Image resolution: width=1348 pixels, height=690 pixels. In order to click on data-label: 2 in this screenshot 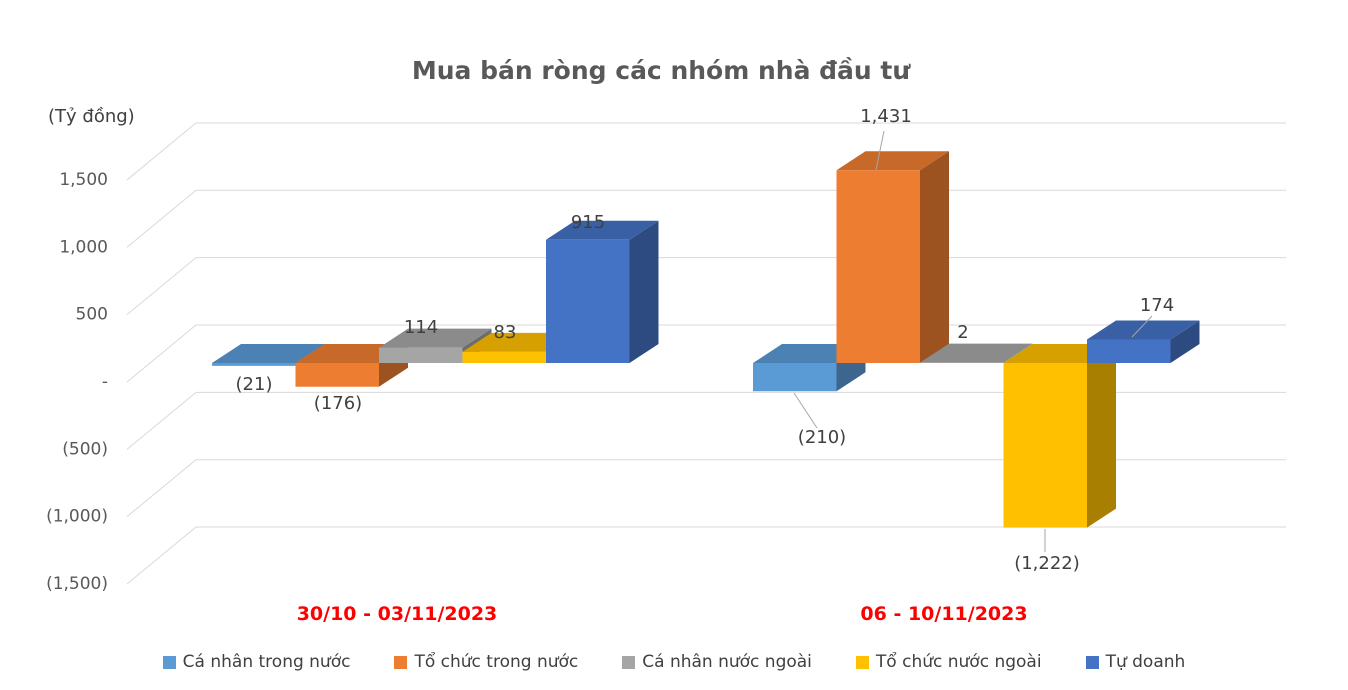, I will do `click(962, 332)`.